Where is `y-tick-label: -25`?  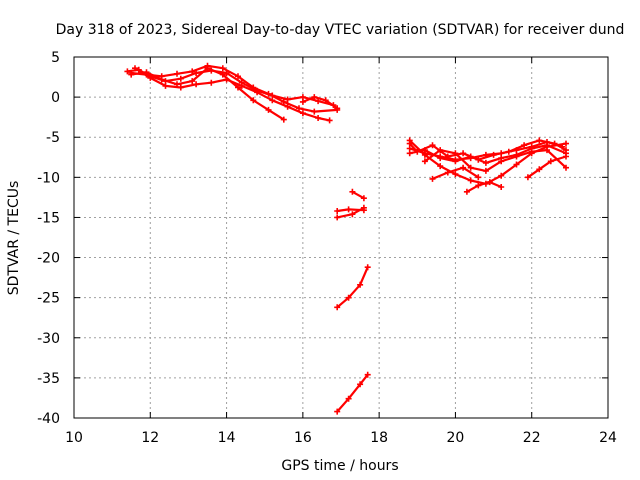 y-tick-label: -25 is located at coordinates (48, 299).